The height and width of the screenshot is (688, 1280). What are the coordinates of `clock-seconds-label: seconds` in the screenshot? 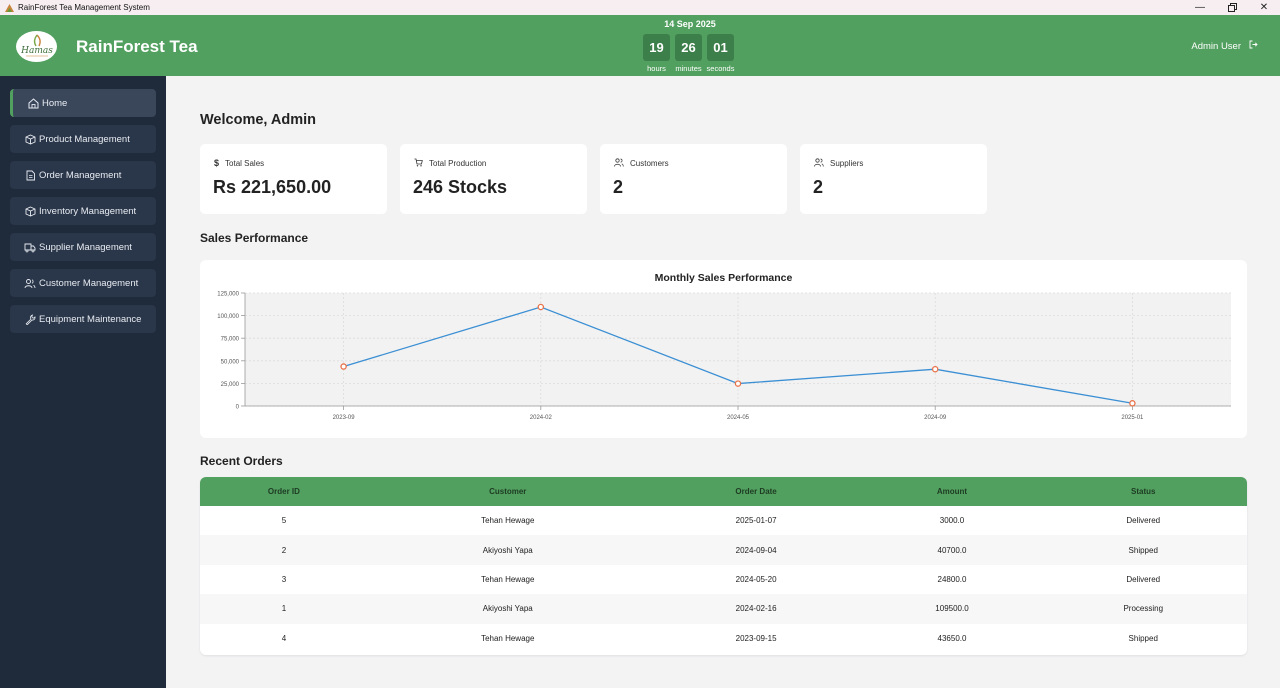 It's located at (720, 68).